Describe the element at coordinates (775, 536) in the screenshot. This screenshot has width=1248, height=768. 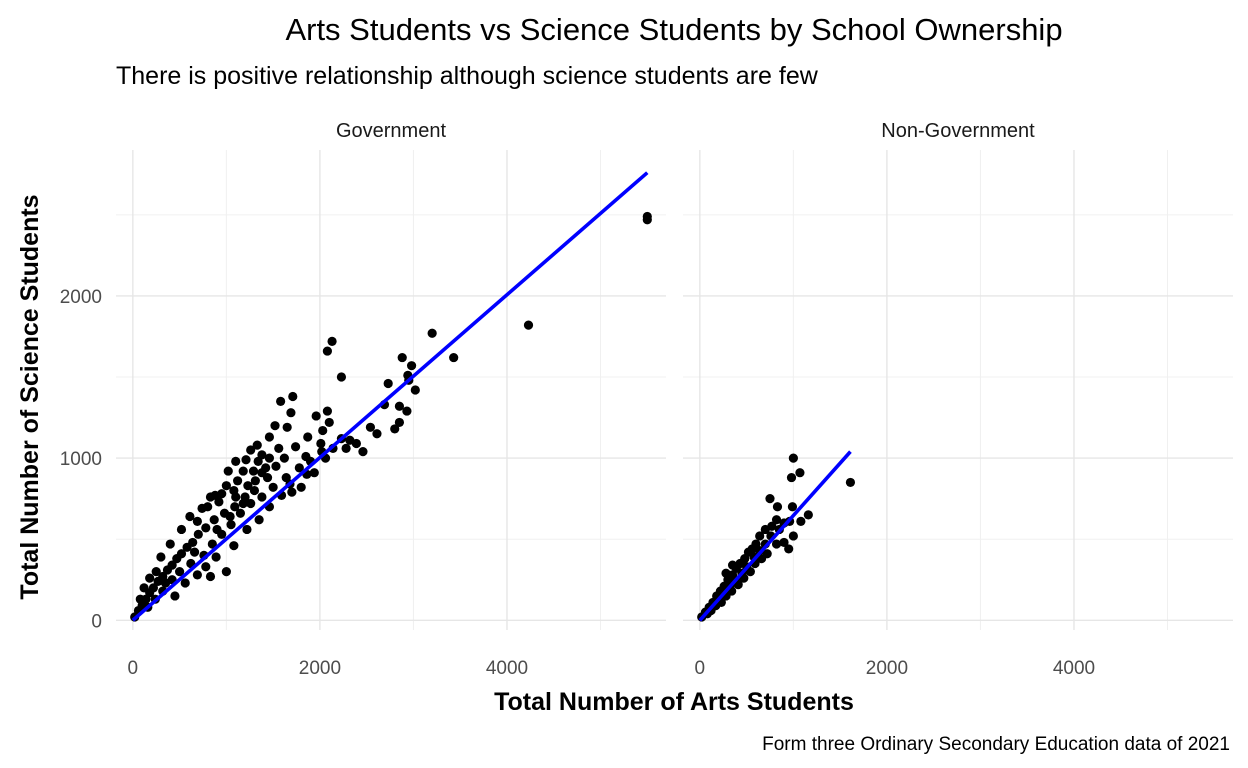
I see `fit-line` at that location.